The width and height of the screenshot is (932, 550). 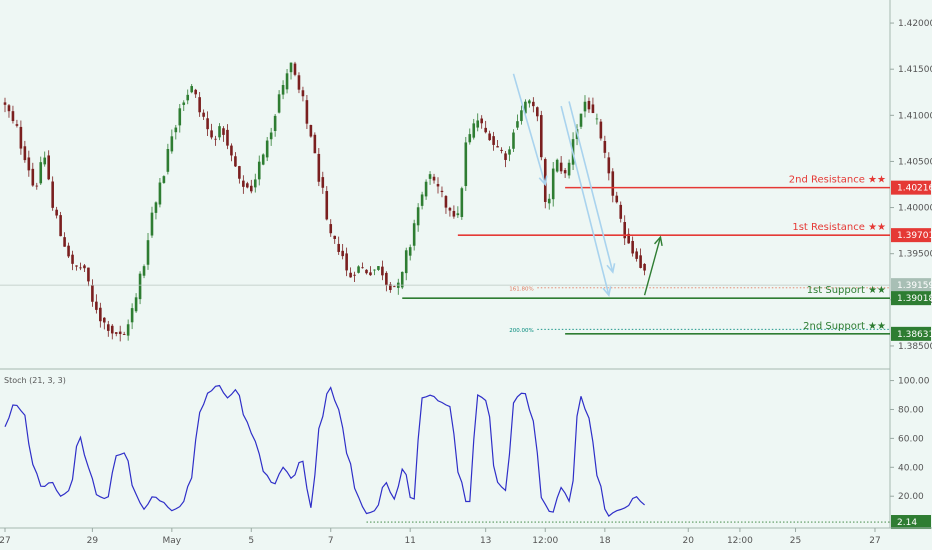 I want to click on time-tick-label: 5, so click(x=251, y=541).